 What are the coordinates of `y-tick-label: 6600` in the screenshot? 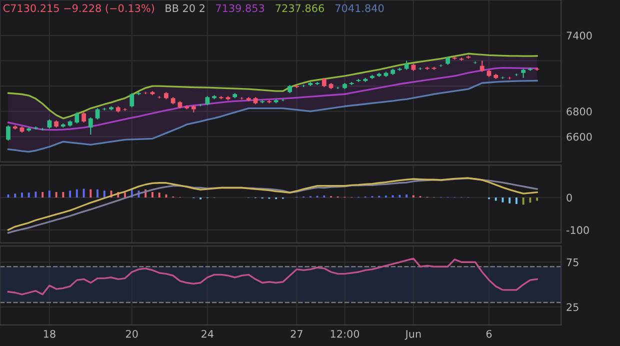 It's located at (579, 136).